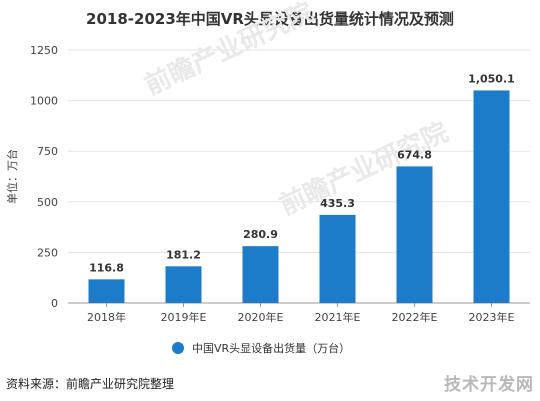 Image resolution: width=540 pixels, height=401 pixels. I want to click on legend: 中国VR头显设备出货量（万台）, so click(261, 348).